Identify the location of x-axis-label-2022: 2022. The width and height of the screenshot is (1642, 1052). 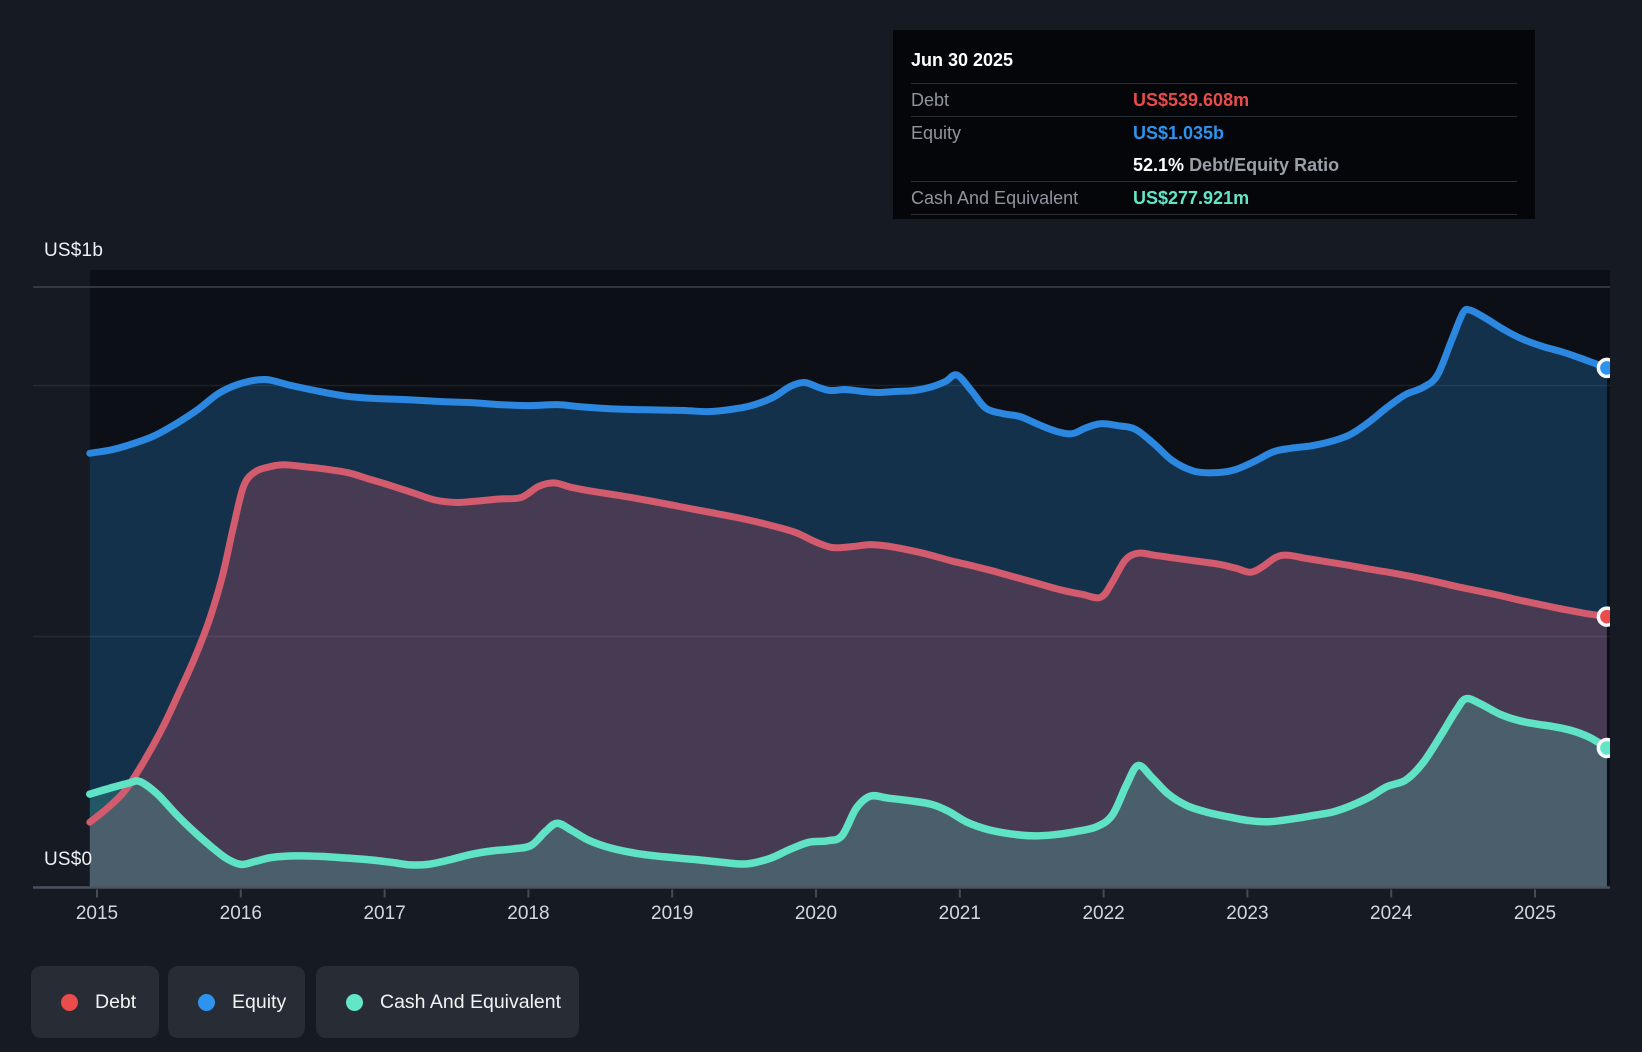
(1103, 913).